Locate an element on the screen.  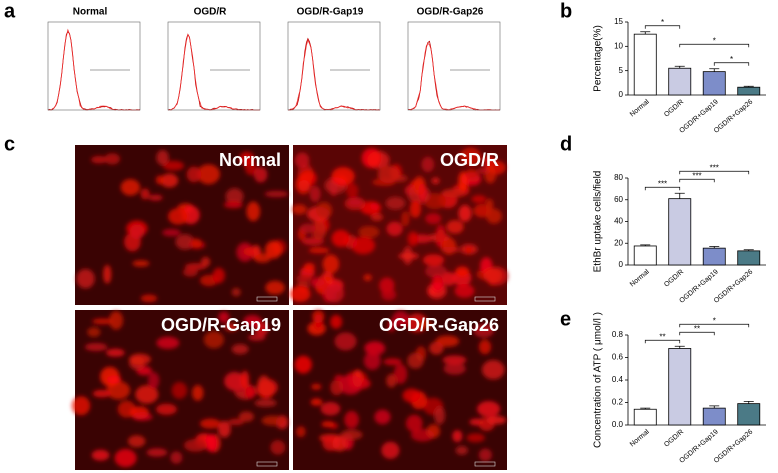
y-tick-label: 0.0 is located at coordinates (618, 424).